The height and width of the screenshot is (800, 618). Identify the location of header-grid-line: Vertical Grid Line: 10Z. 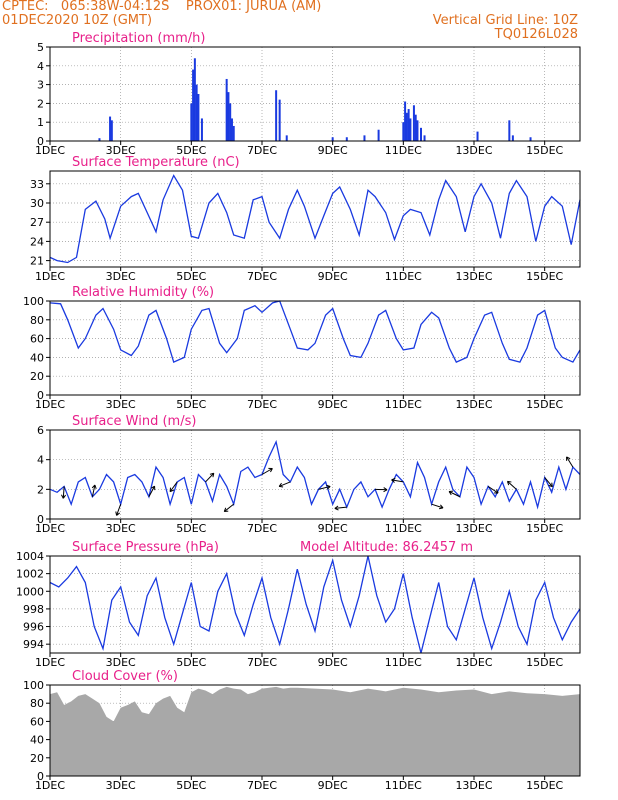
(505, 20).